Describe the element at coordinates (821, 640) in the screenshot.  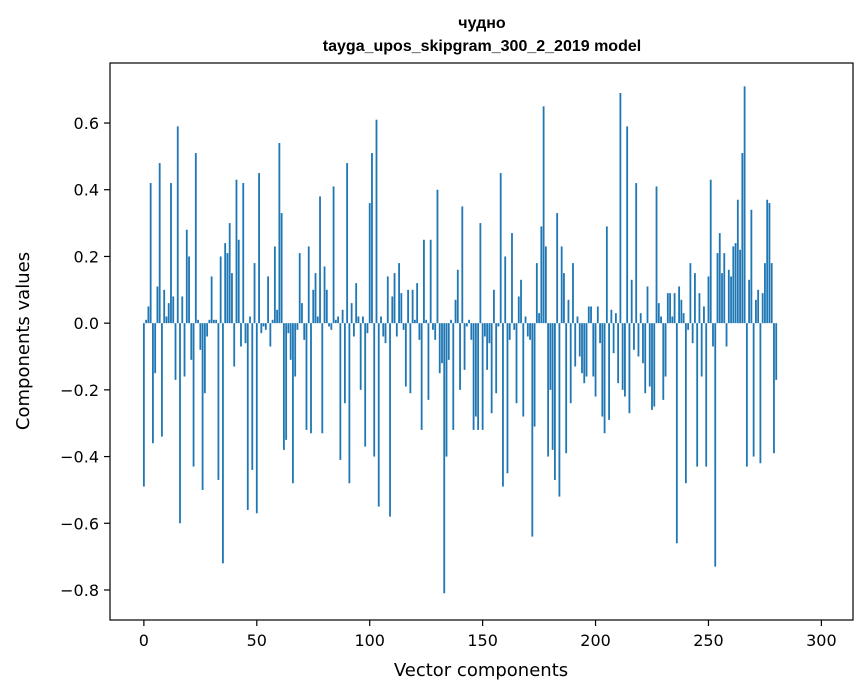
I see `x-tick-label: 300` at that location.